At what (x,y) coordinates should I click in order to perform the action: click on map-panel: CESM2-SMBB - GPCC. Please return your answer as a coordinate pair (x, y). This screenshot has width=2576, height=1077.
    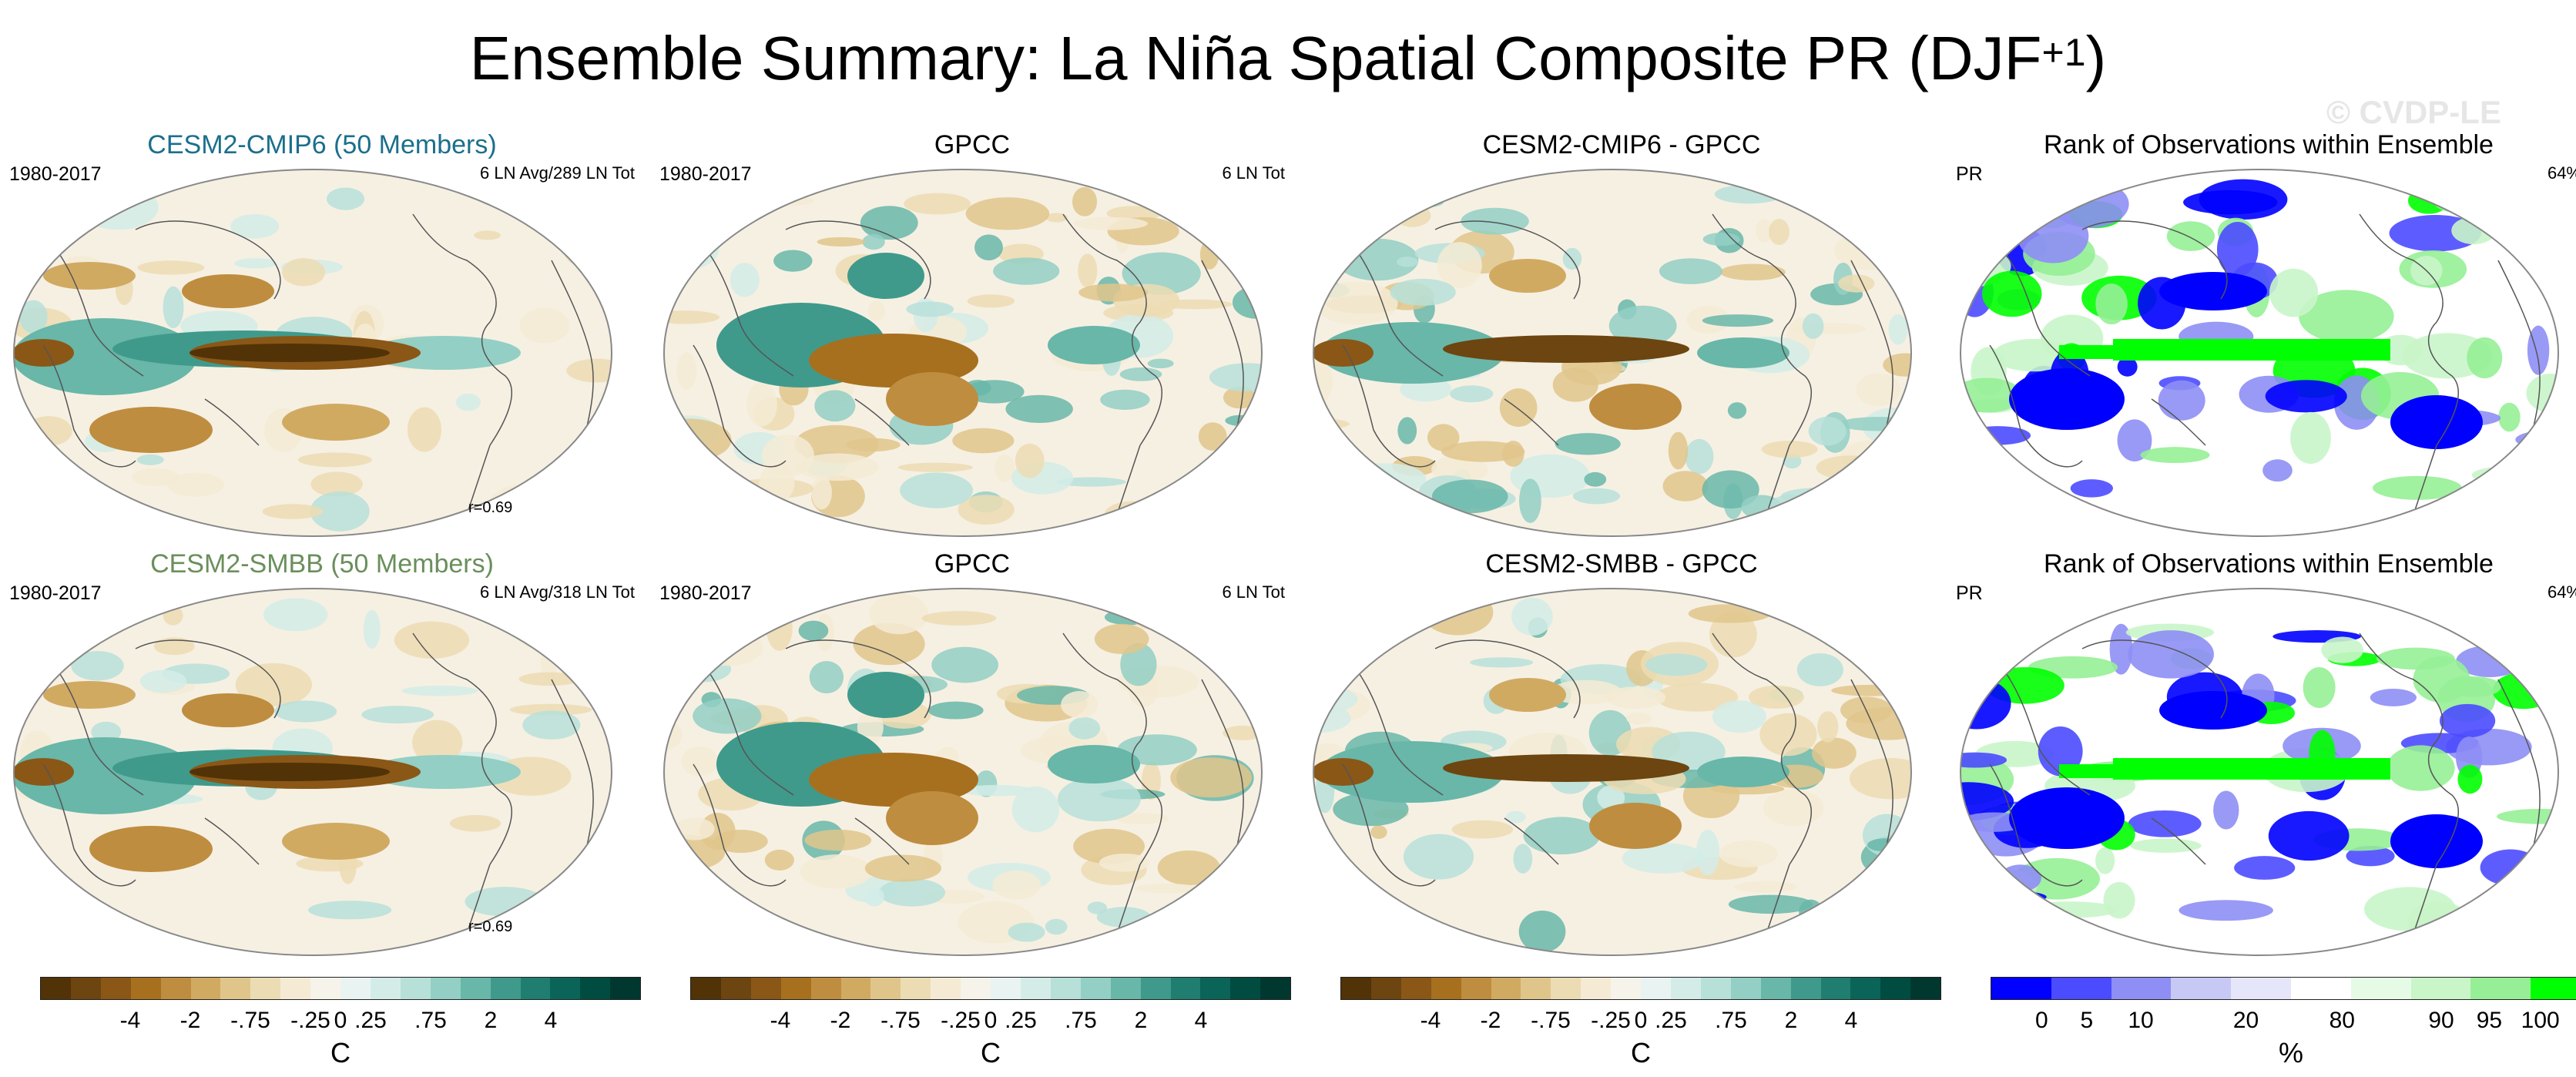
    Looking at the image, I should click on (1621, 757).